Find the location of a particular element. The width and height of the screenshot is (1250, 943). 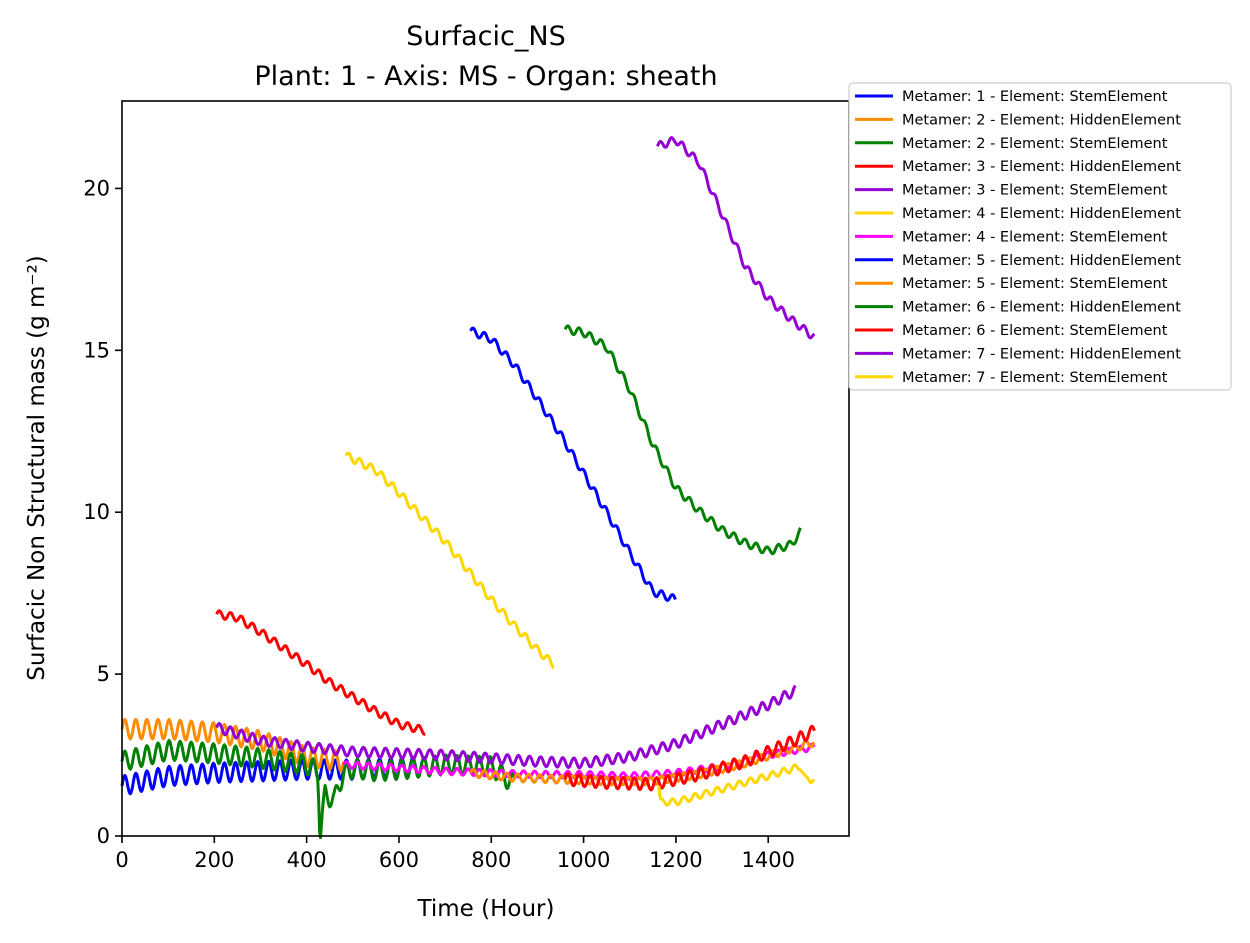

x-tick-label: 400 is located at coordinates (307, 860).